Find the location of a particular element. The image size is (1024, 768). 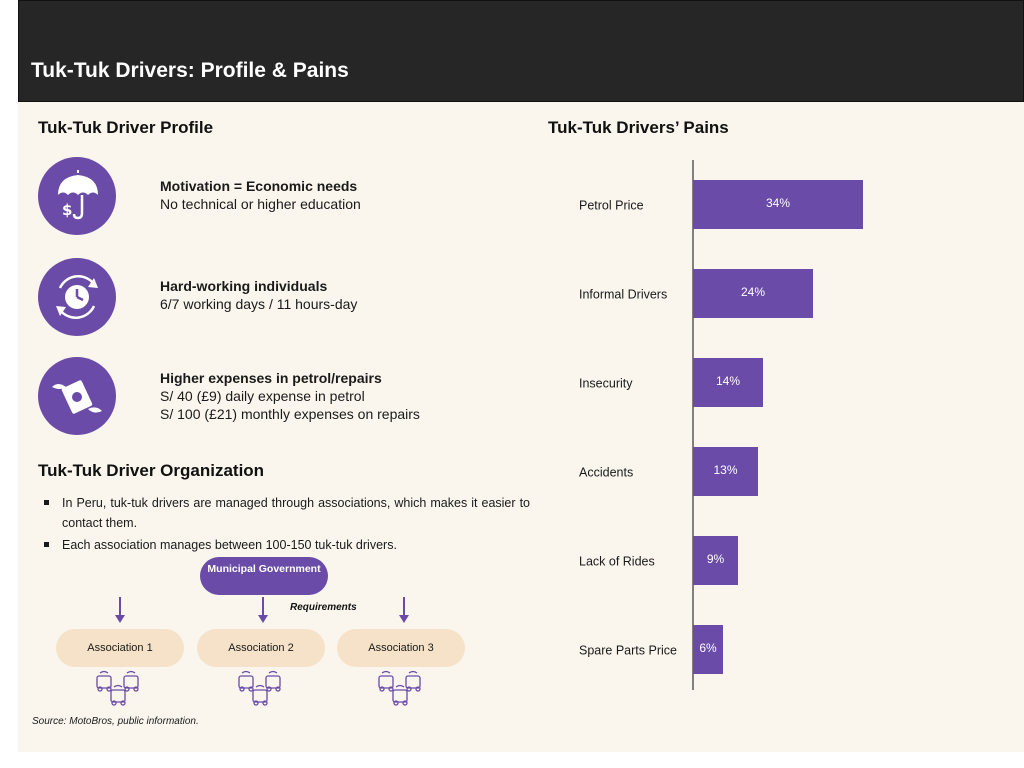

category-label: Spare Parts Price is located at coordinates (628, 651).